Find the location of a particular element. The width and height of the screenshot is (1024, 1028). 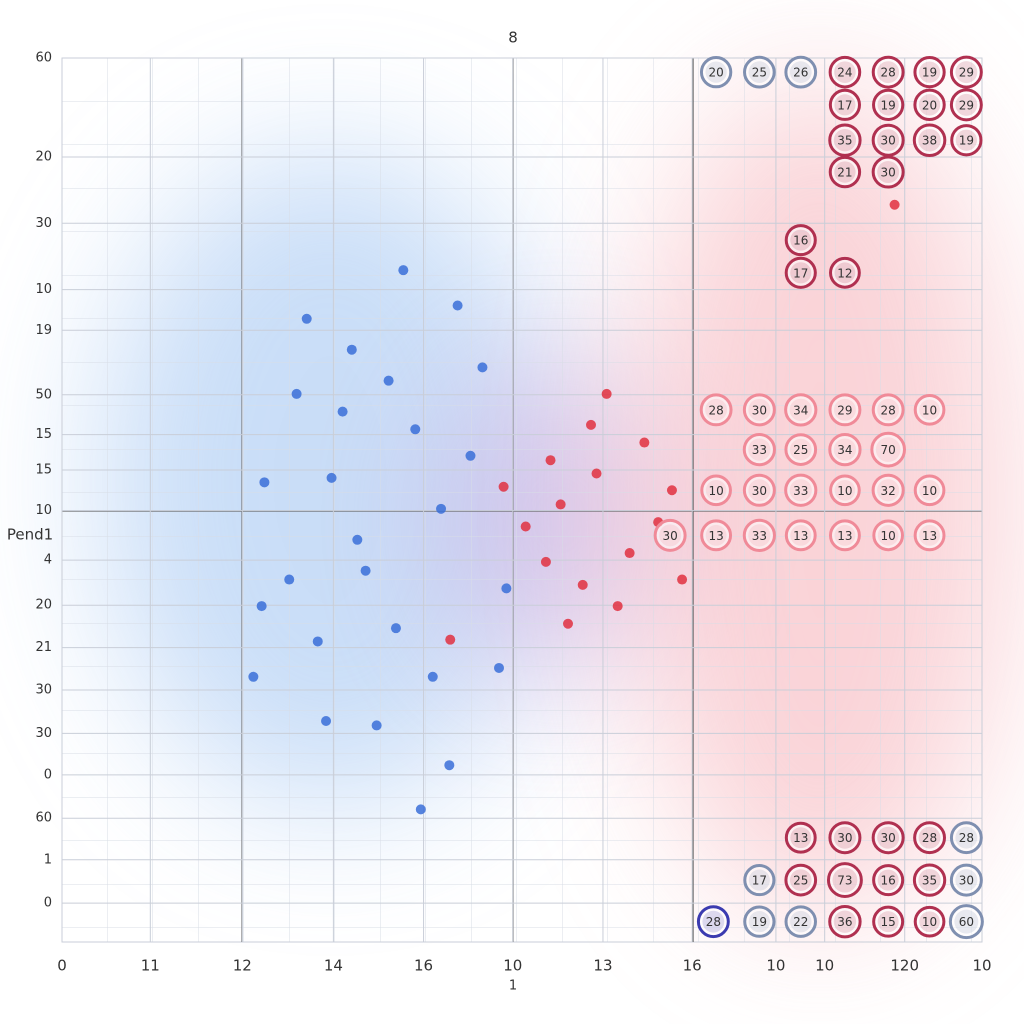

y-tick-label: 20 is located at coordinates (43, 157).